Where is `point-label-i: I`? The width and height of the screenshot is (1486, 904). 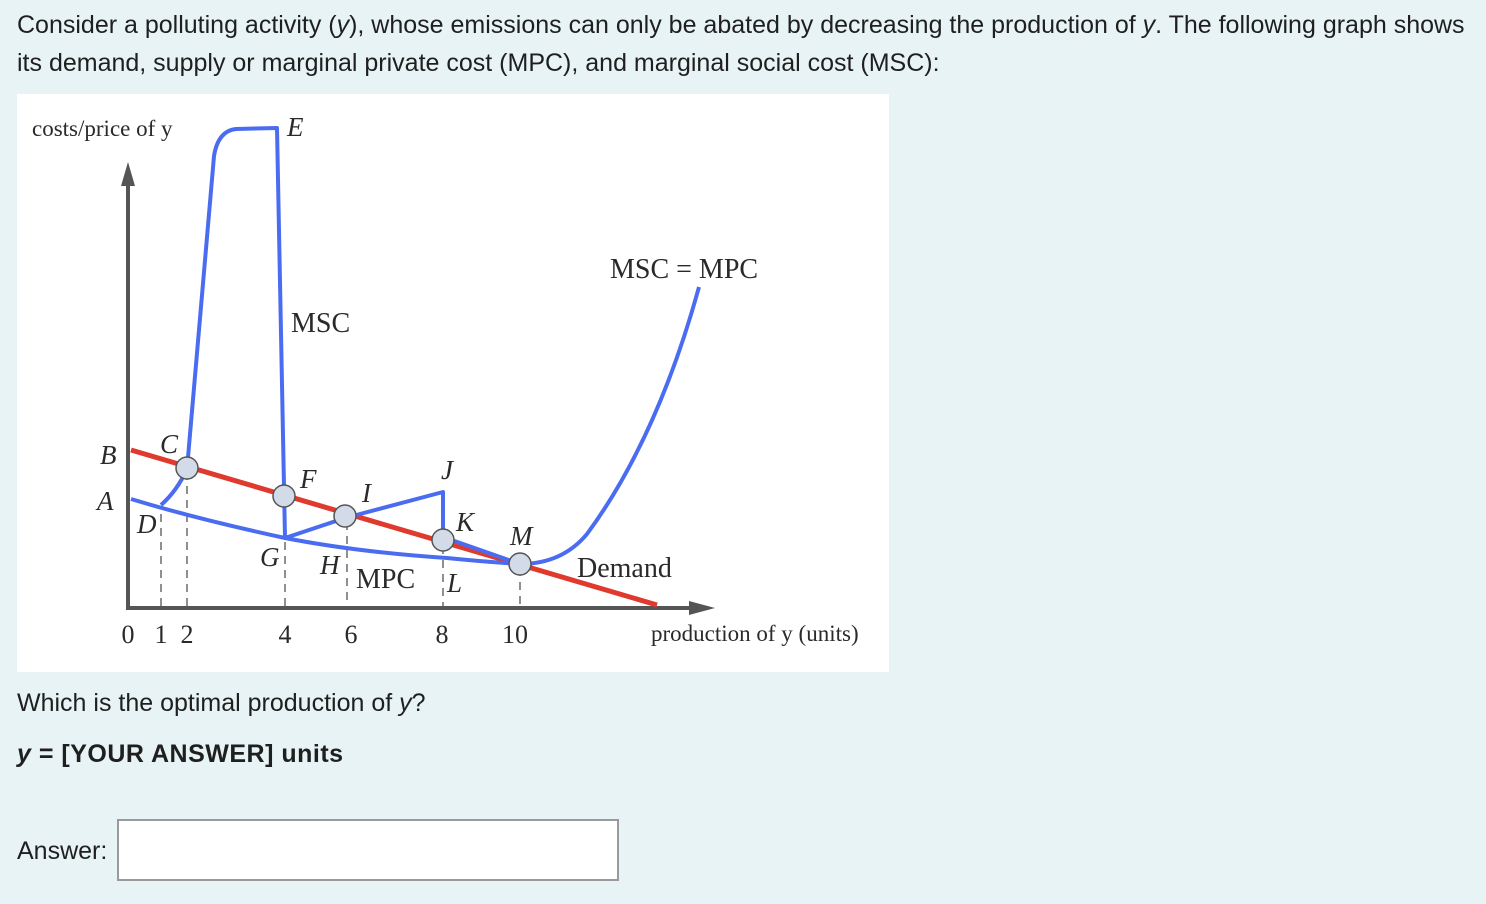
point-label-i: I is located at coordinates (367, 493).